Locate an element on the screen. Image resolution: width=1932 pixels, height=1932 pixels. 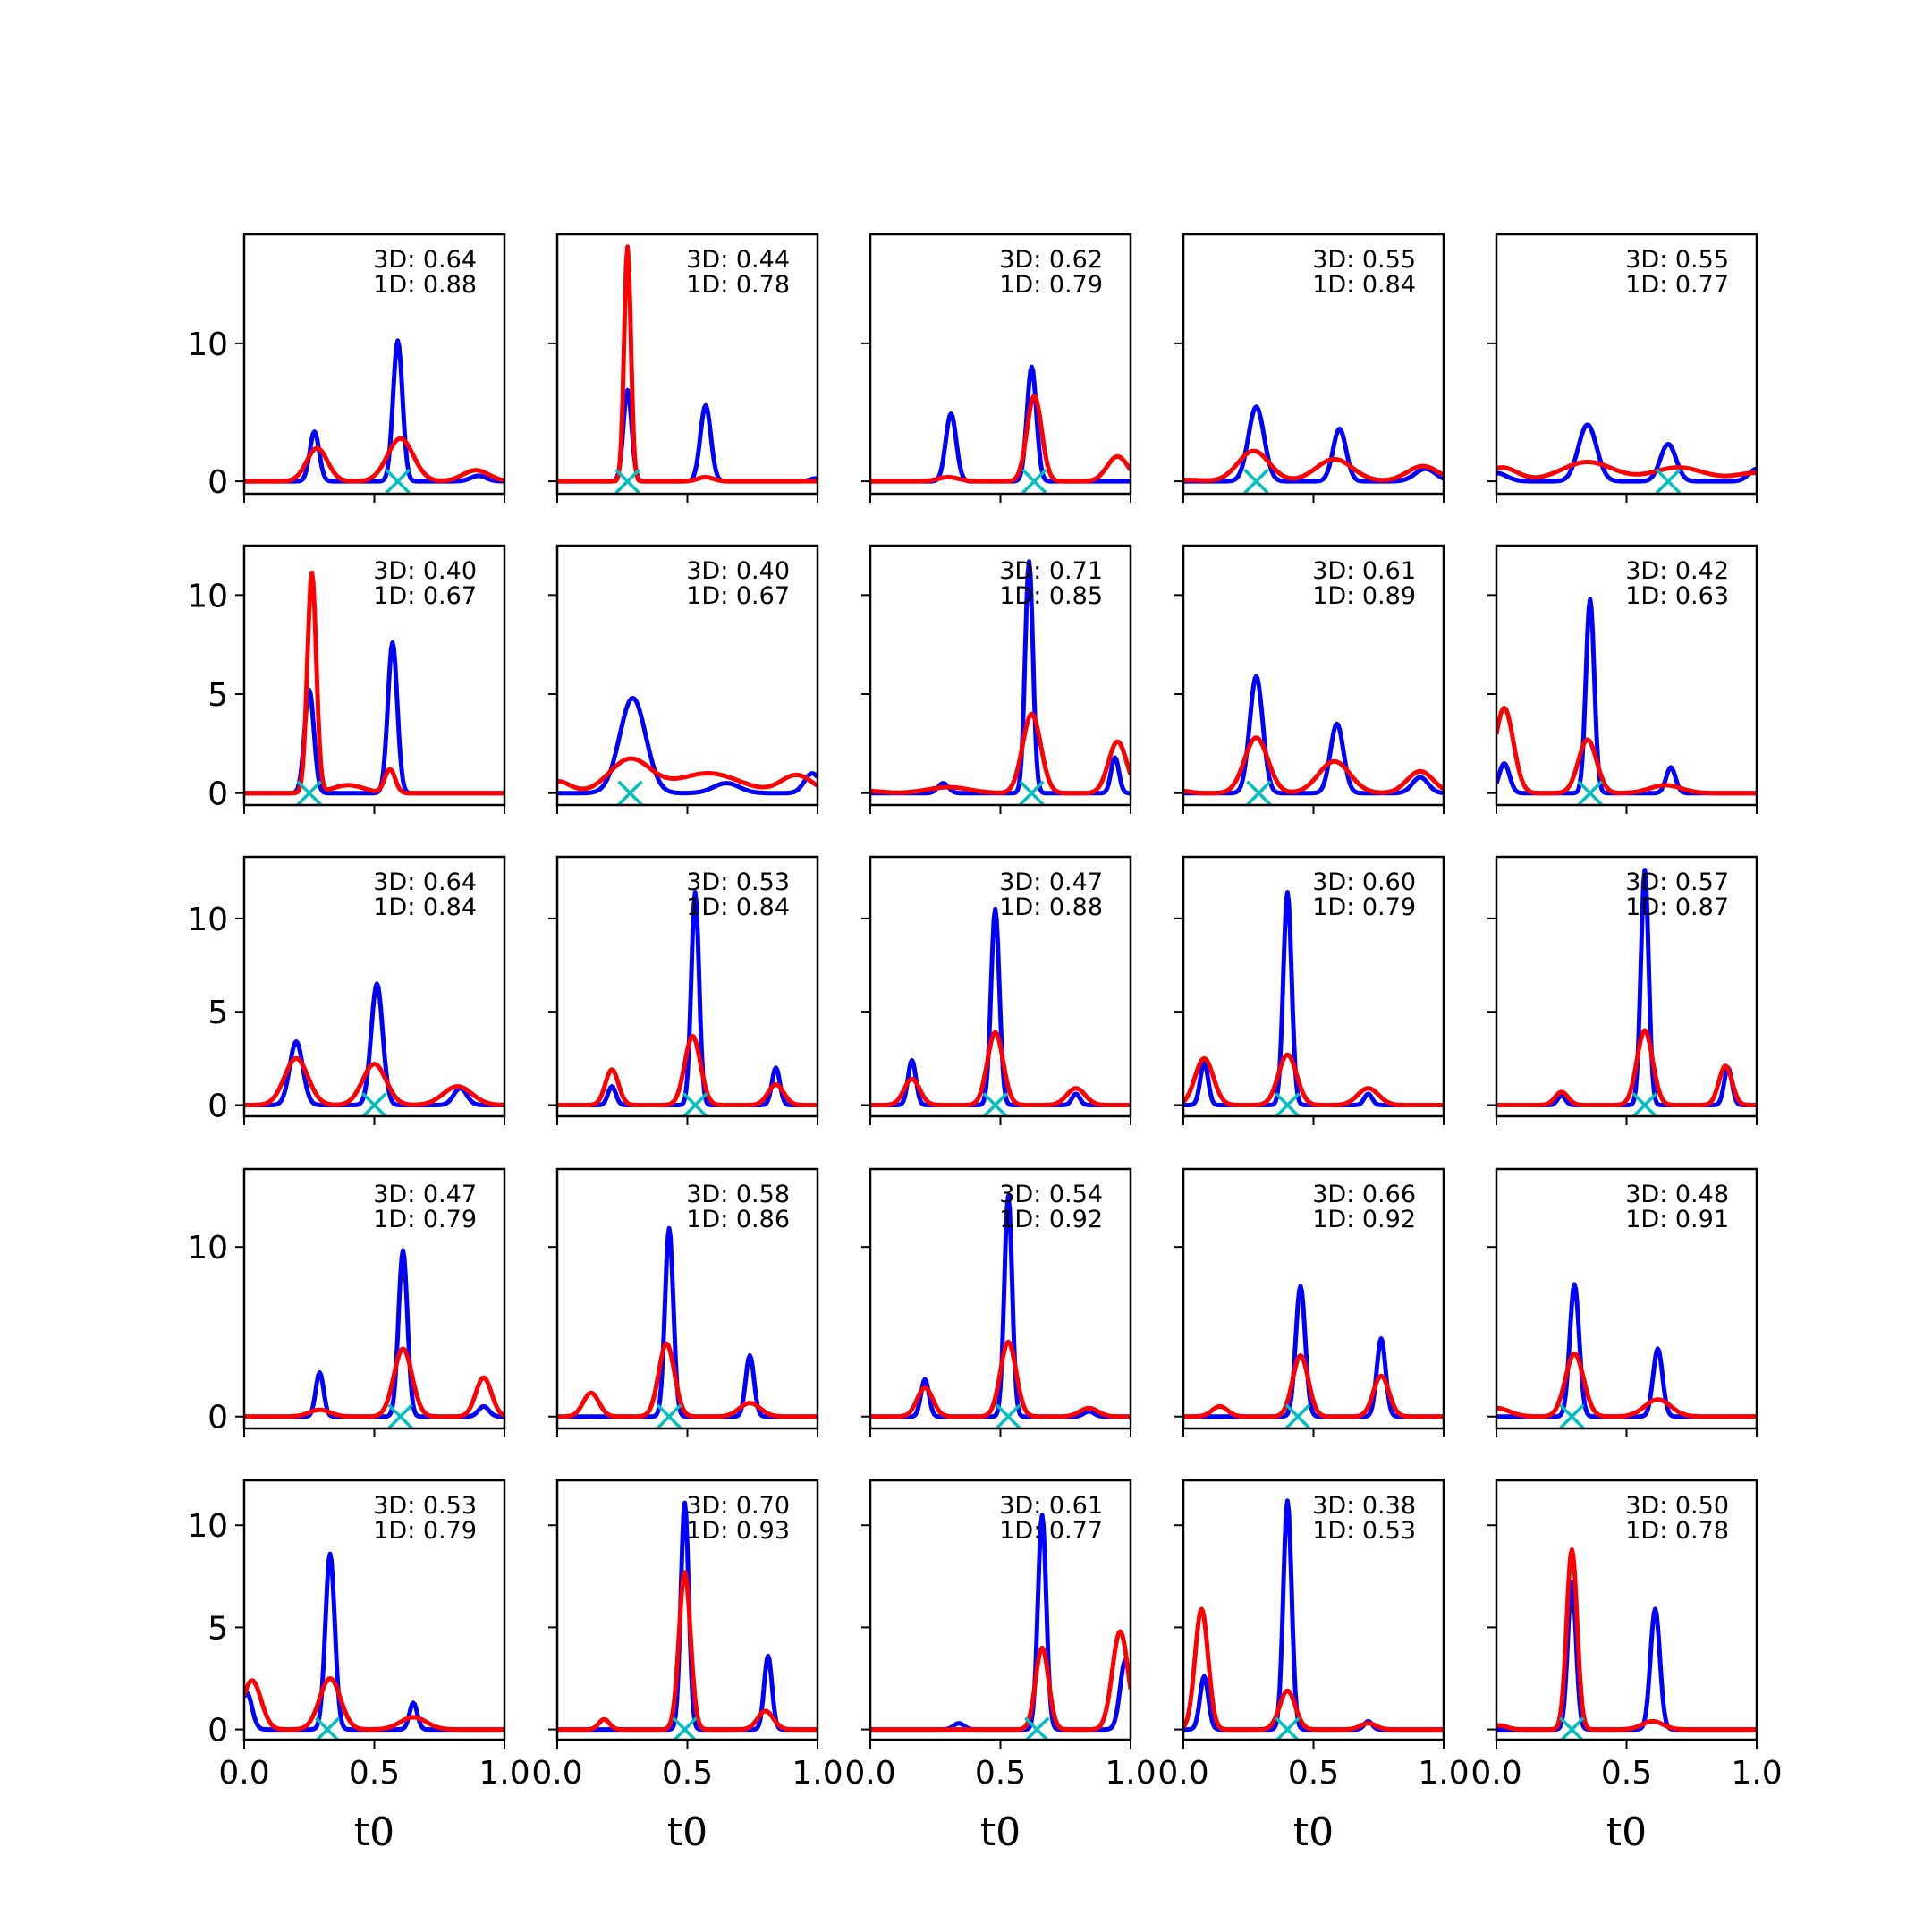
score-3d-label: 3D: 0.55 is located at coordinates (1677, 260).